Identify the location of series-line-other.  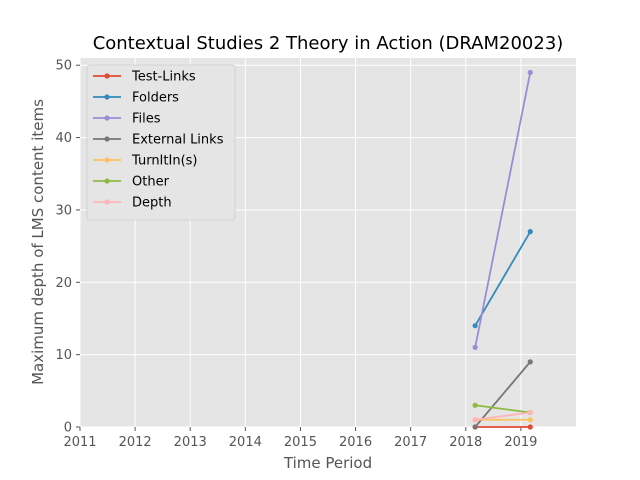
(503, 409).